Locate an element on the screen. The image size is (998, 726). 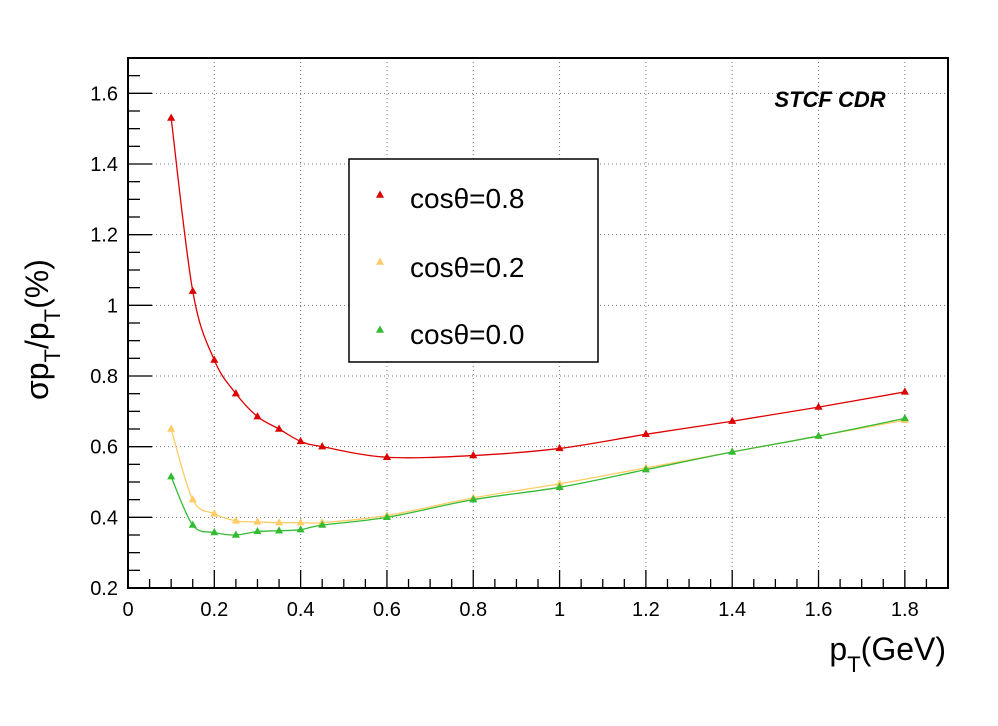
y-tick-label: 0.6 is located at coordinates (104, 448).